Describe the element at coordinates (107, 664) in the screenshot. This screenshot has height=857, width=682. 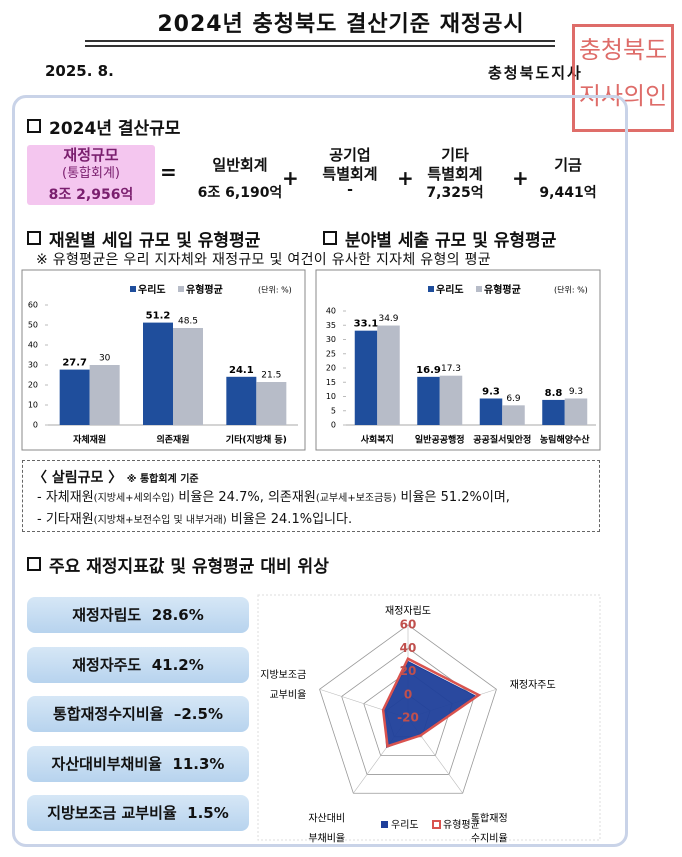
I see `indicator-name: 재정자주도` at that location.